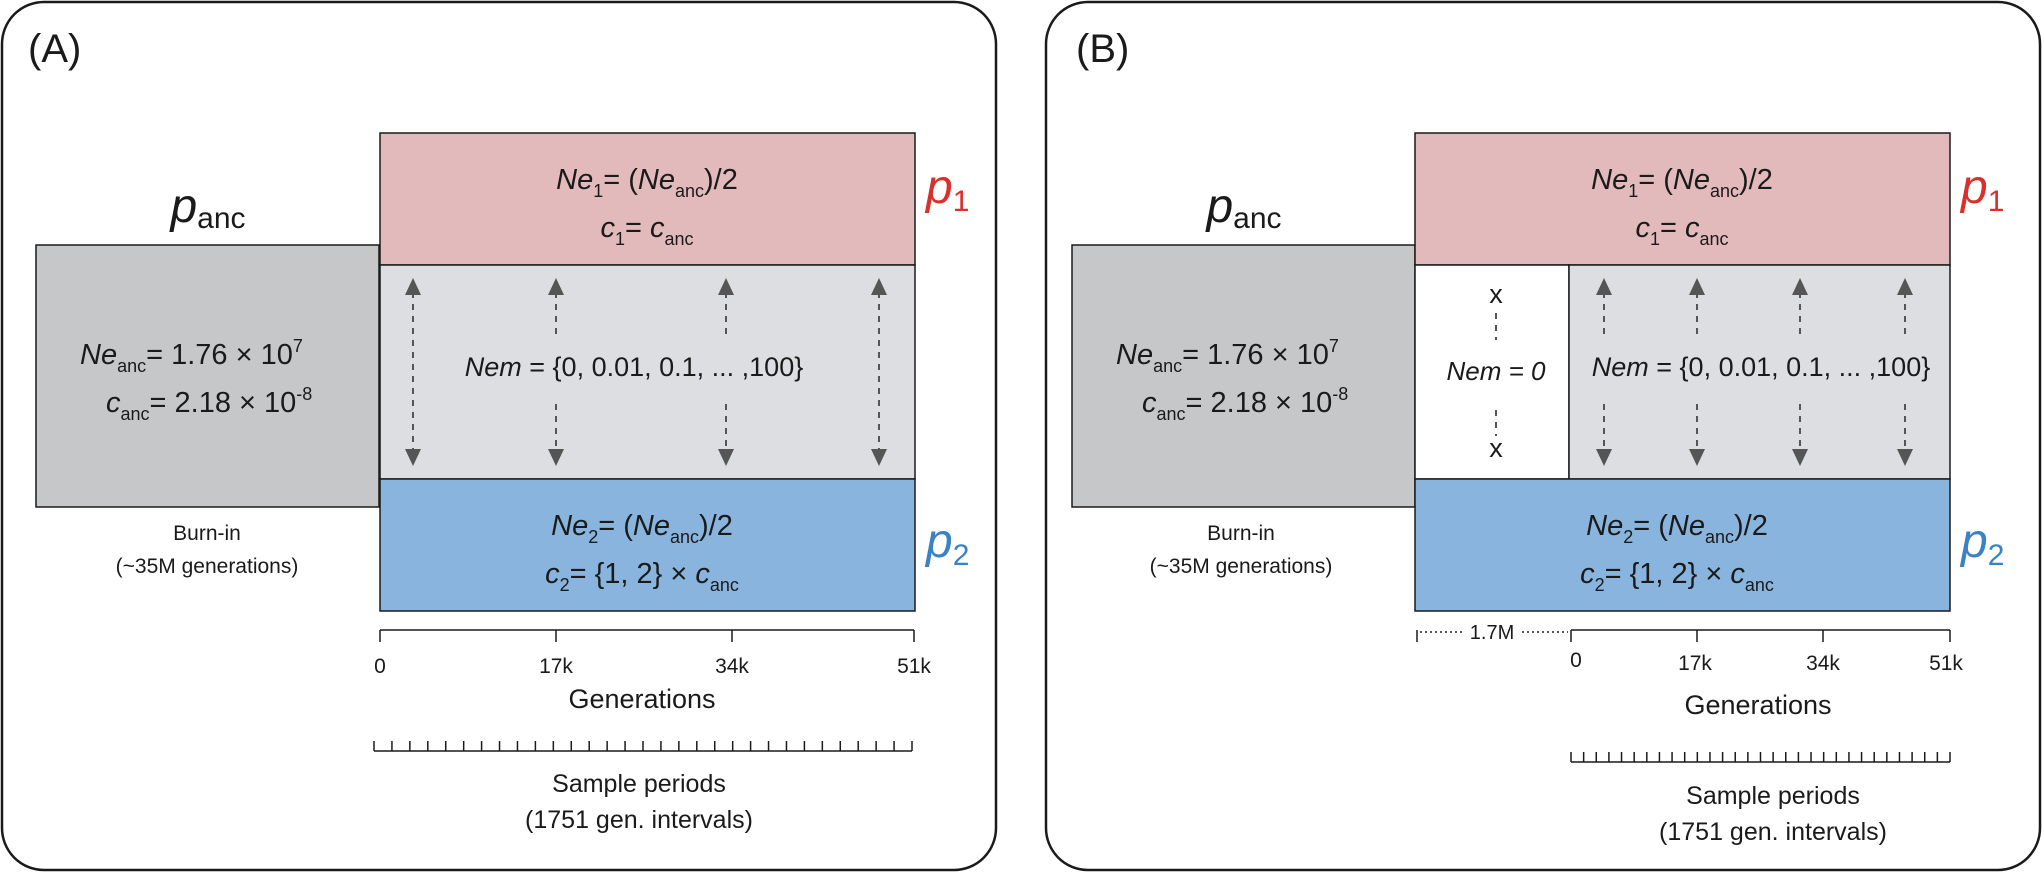 The image size is (2044, 879). Describe the element at coordinates (1492, 633) in the screenshot. I see `pre-period-label: 1.7M` at that location.